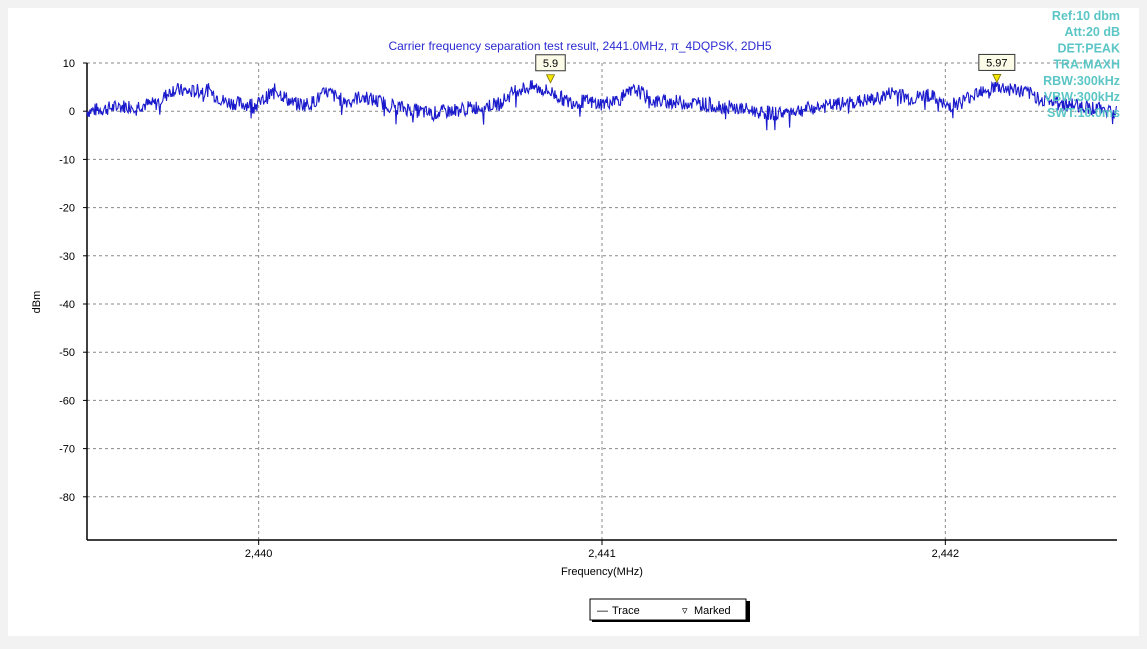 Image resolution: width=1147 pixels, height=649 pixels. Describe the element at coordinates (626, 611) in the screenshot. I see `legend-trace-label: Trace` at that location.